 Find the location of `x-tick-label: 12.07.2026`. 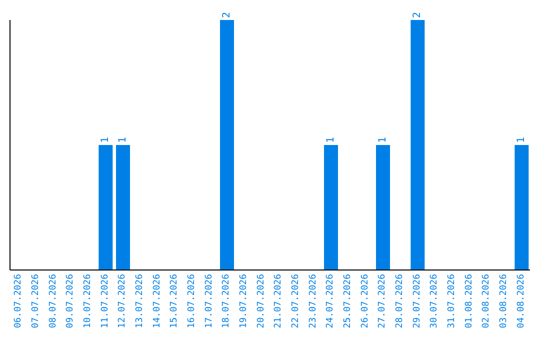

x-tick-label: 12.07.2026 is located at coordinates (123, 301).